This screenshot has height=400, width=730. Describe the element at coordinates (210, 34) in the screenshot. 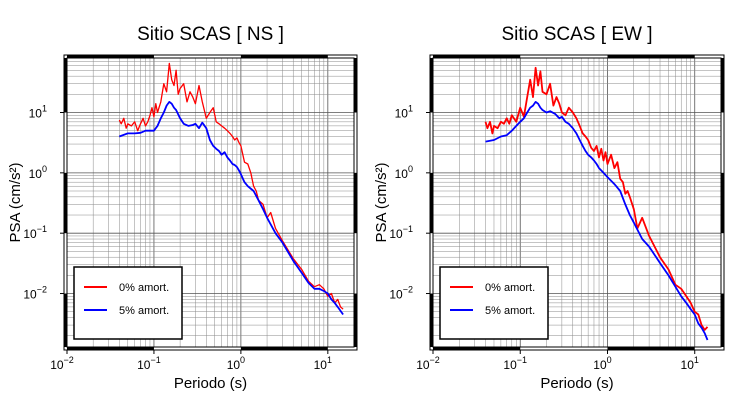

I see `chart-title: Sitio SCAS [ NS ]` at that location.